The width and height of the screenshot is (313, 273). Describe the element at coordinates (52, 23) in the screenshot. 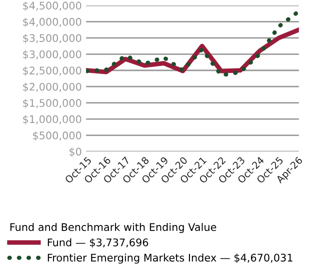

I see `y-tick-label: $4,000,000` at that location.